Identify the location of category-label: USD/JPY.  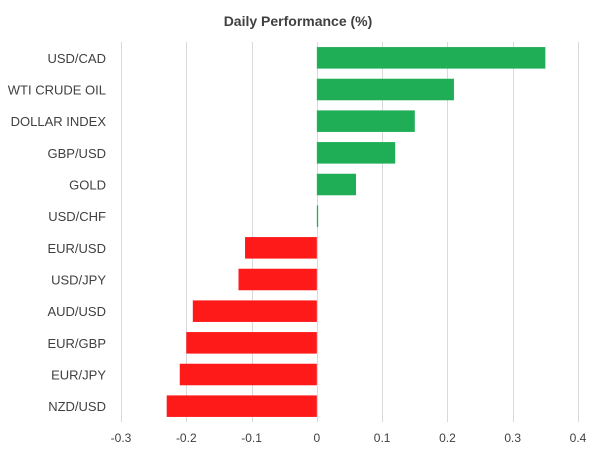
(78, 280).